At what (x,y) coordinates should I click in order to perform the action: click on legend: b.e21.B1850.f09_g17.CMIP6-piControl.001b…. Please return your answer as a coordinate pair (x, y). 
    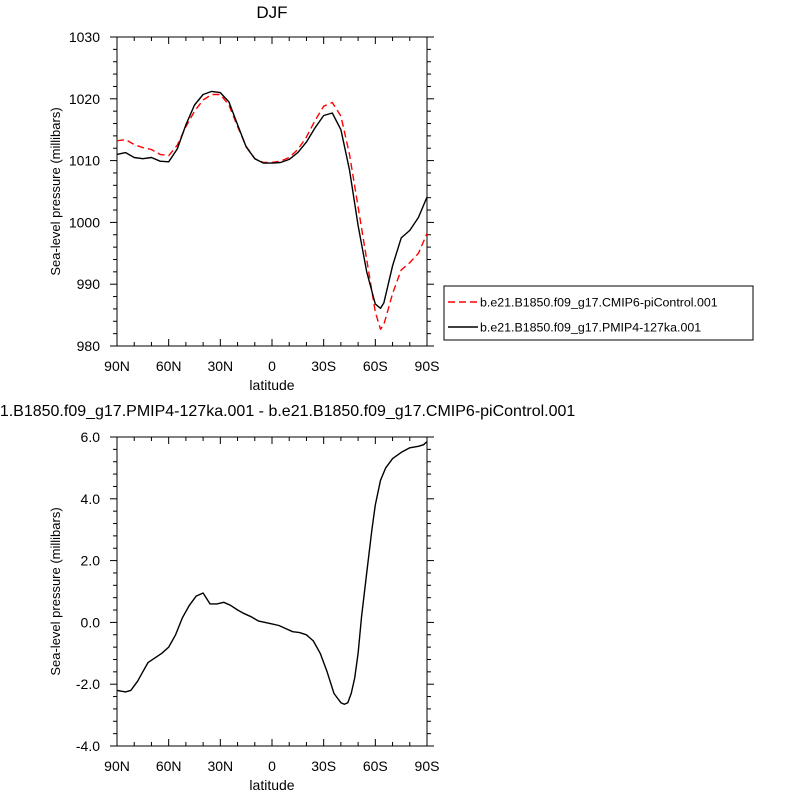
    Looking at the image, I should click on (598, 313).